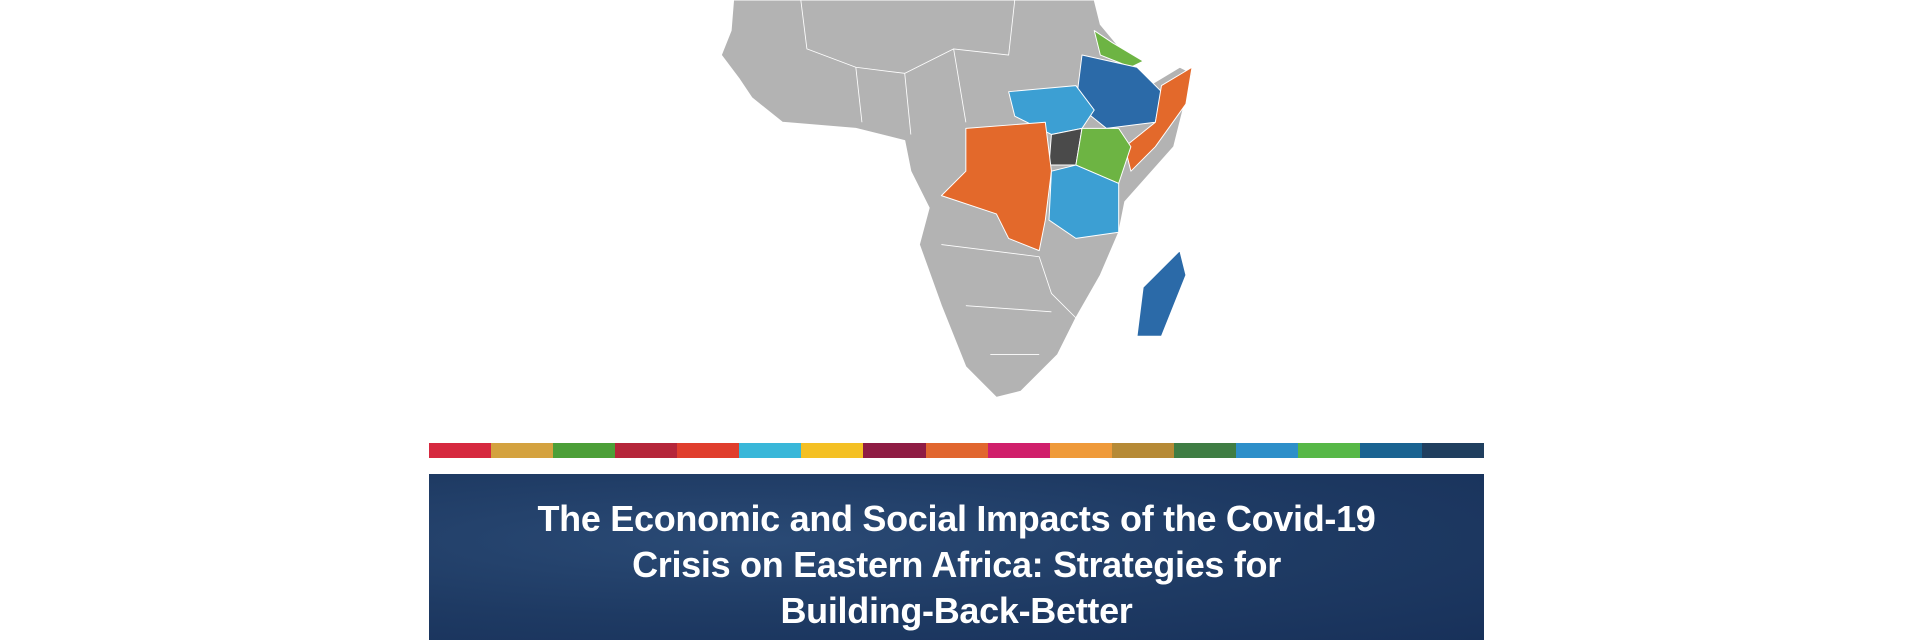 The image size is (1917, 640). What do you see at coordinates (956, 564) in the screenshot?
I see `title-line: Crisis on Eastern Africa: Strategies for` at bounding box center [956, 564].